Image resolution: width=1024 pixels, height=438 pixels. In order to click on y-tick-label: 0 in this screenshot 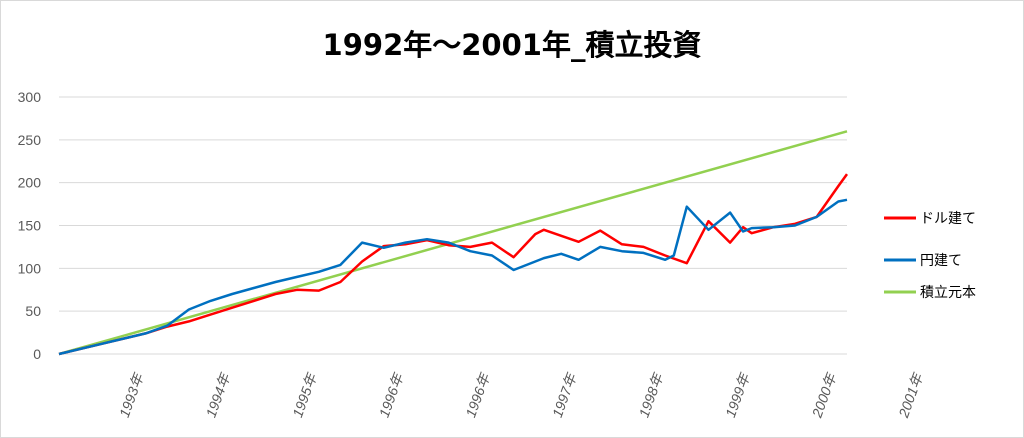, I will do `click(37, 354)`.